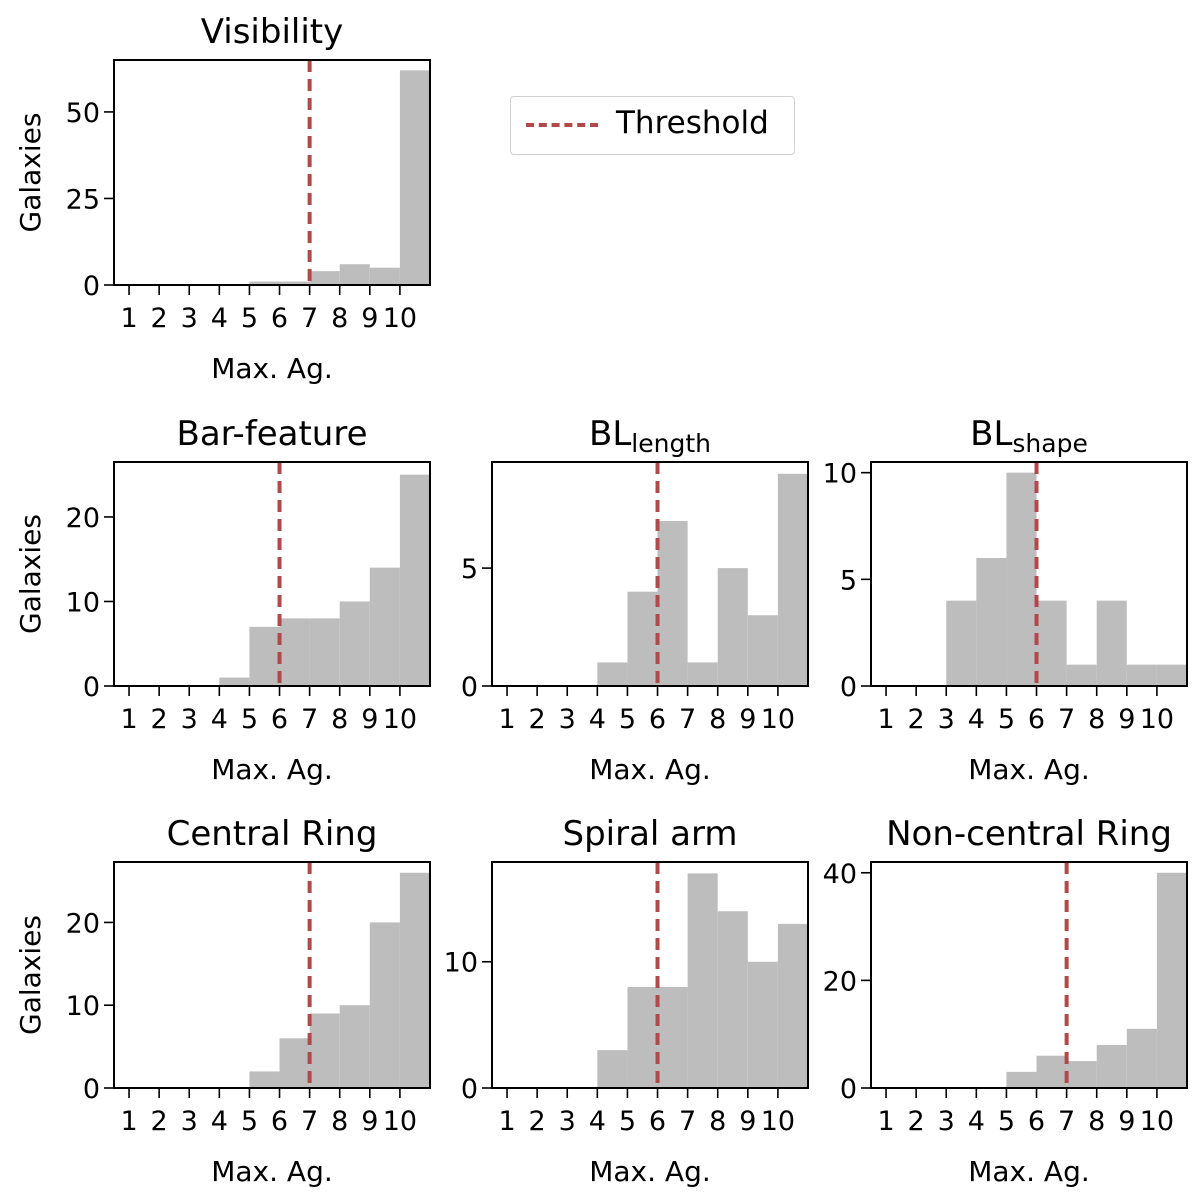 The width and height of the screenshot is (1200, 1201). I want to click on legend: Threshold, so click(652, 125).